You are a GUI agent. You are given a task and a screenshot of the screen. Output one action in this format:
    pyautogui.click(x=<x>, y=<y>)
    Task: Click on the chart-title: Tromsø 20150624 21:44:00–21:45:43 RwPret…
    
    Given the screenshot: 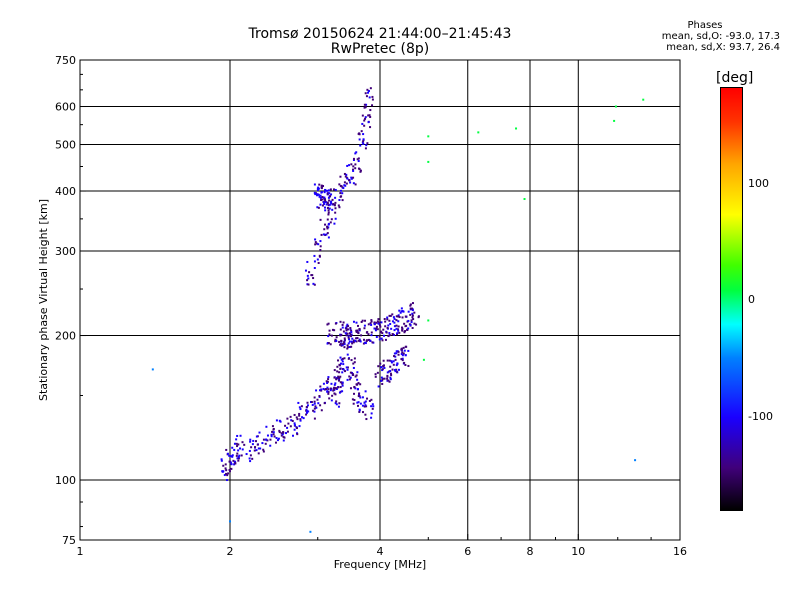 What is the action you would take?
    pyautogui.click(x=380, y=42)
    